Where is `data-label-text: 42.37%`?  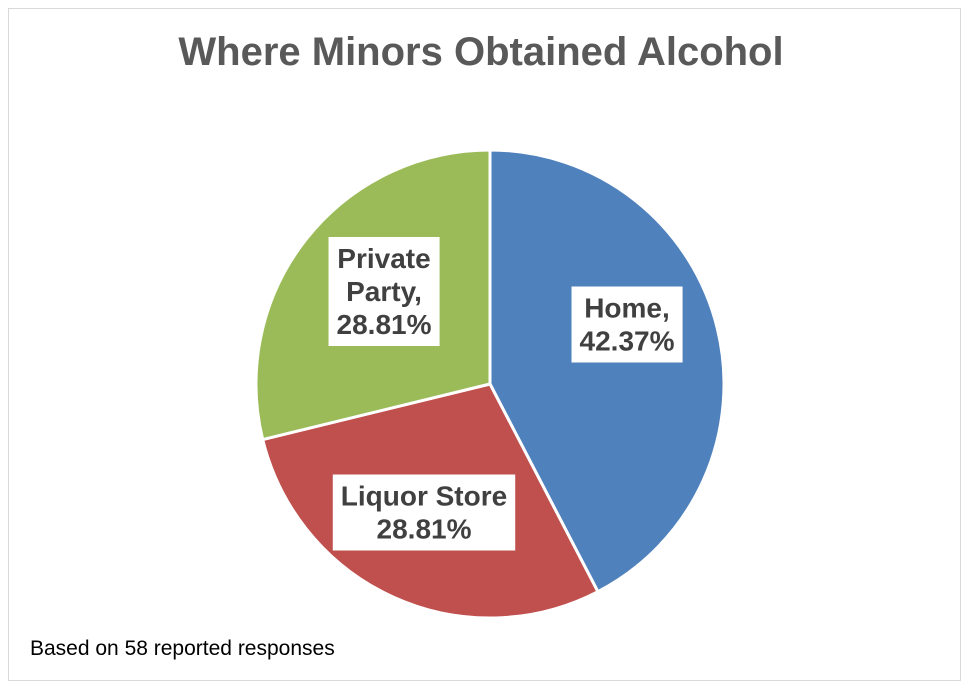
data-label-text: 42.37% is located at coordinates (627, 341).